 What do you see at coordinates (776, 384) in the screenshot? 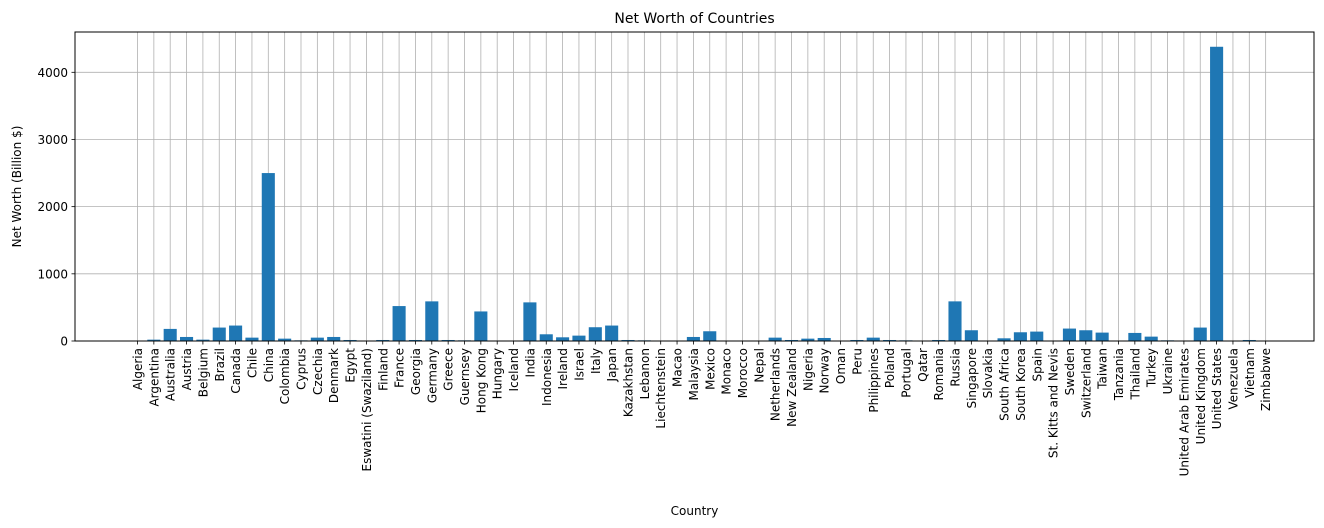
I see `x-tick-label: Netherlands` at bounding box center [776, 384].